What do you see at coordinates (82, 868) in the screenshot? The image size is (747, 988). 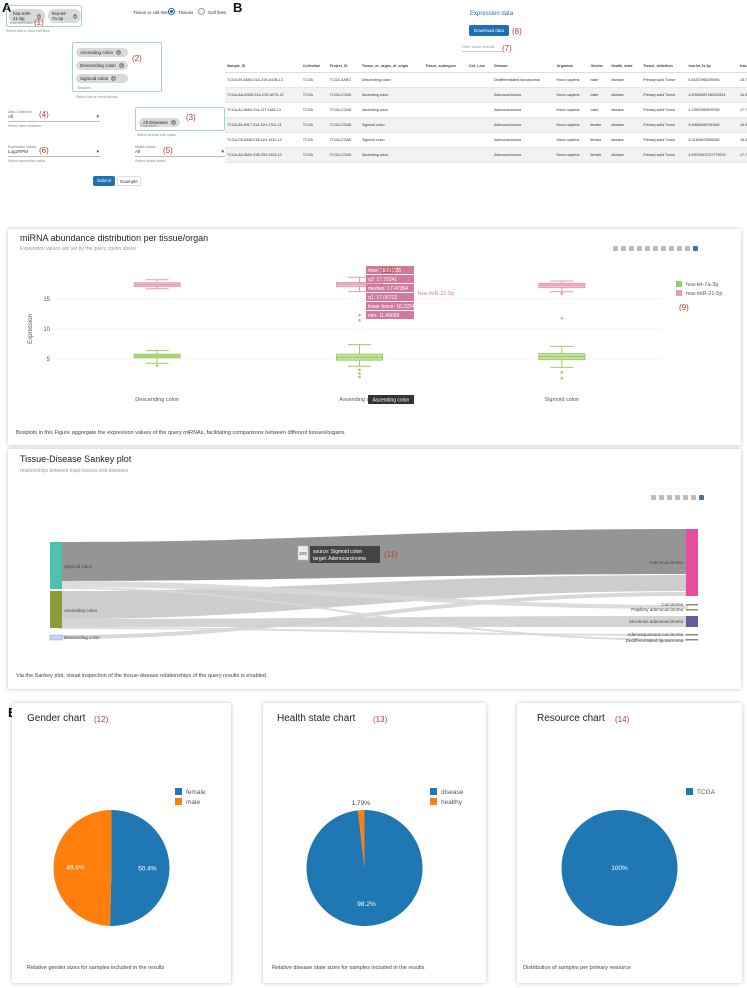 I see `pie-slice-male` at bounding box center [82, 868].